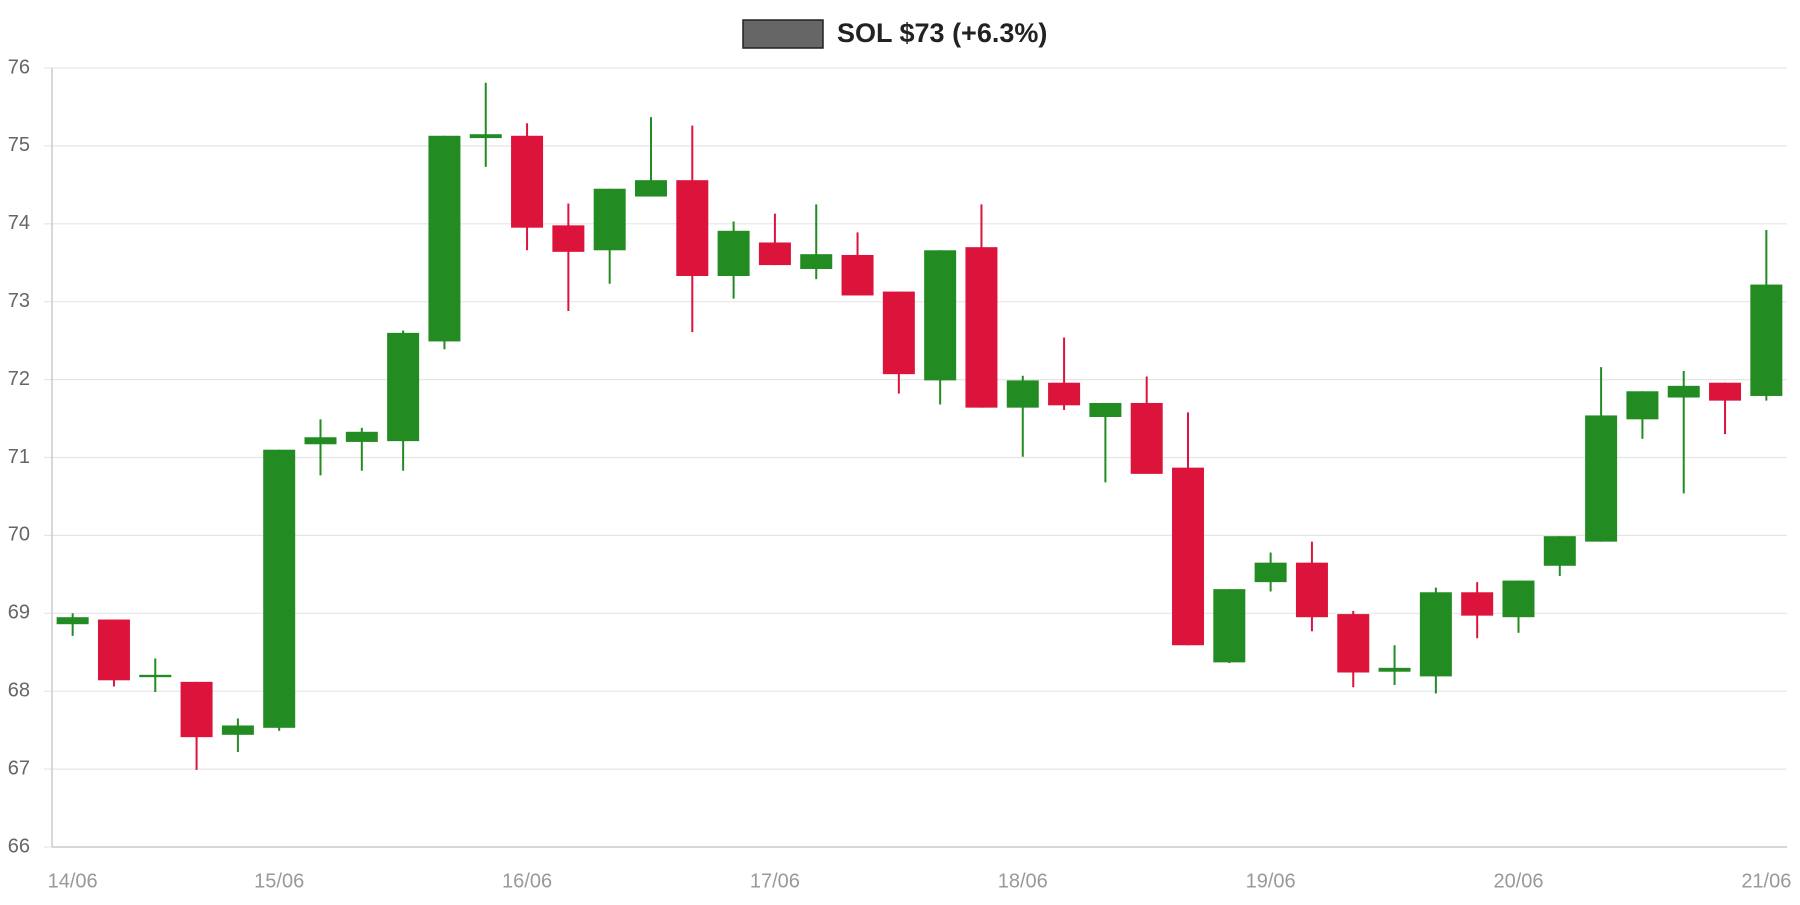 The width and height of the screenshot is (1800, 905). I want to click on y-tick-label: 68, so click(19, 690).